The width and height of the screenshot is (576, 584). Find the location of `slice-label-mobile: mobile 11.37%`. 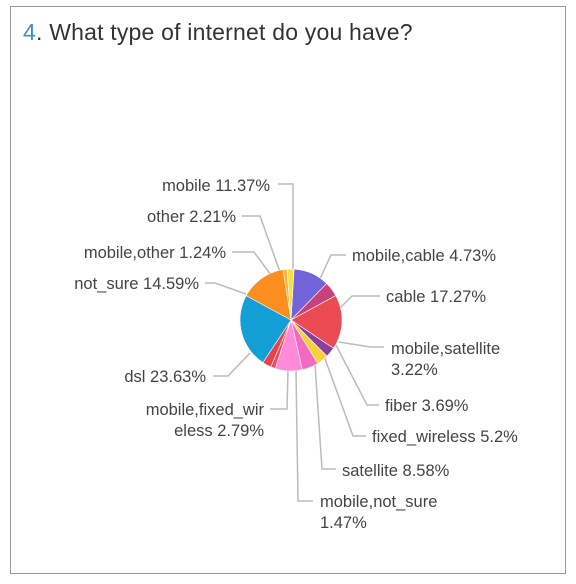

slice-label-mobile: mobile 11.37% is located at coordinates (216, 186).